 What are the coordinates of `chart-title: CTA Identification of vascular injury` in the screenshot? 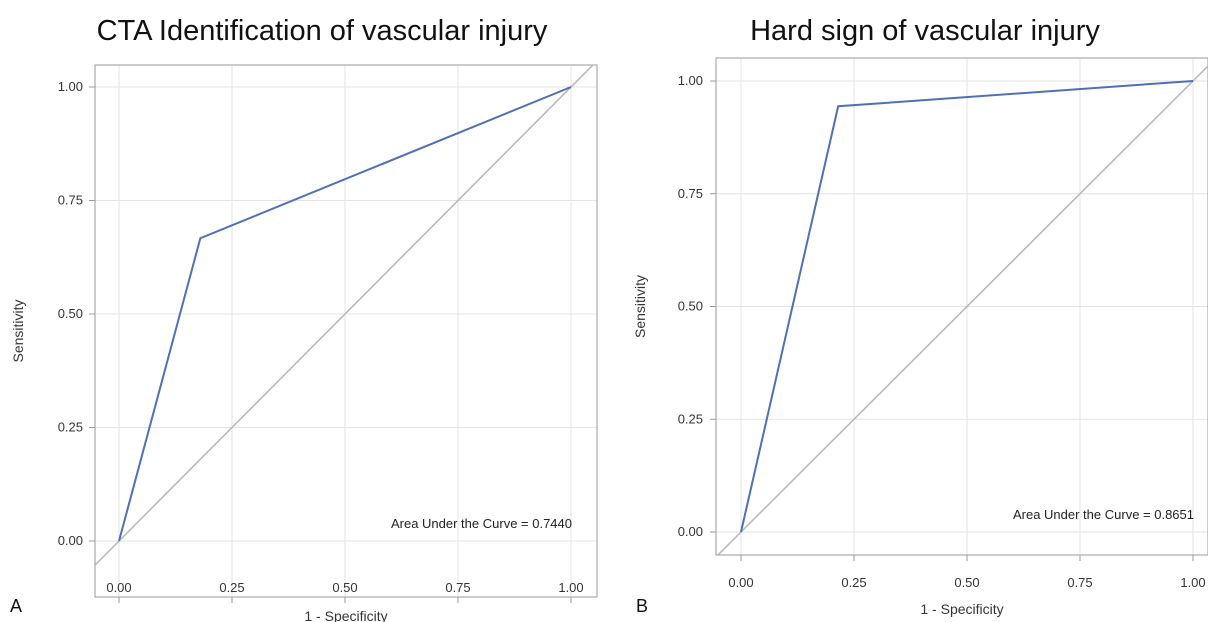 It's located at (322, 31).